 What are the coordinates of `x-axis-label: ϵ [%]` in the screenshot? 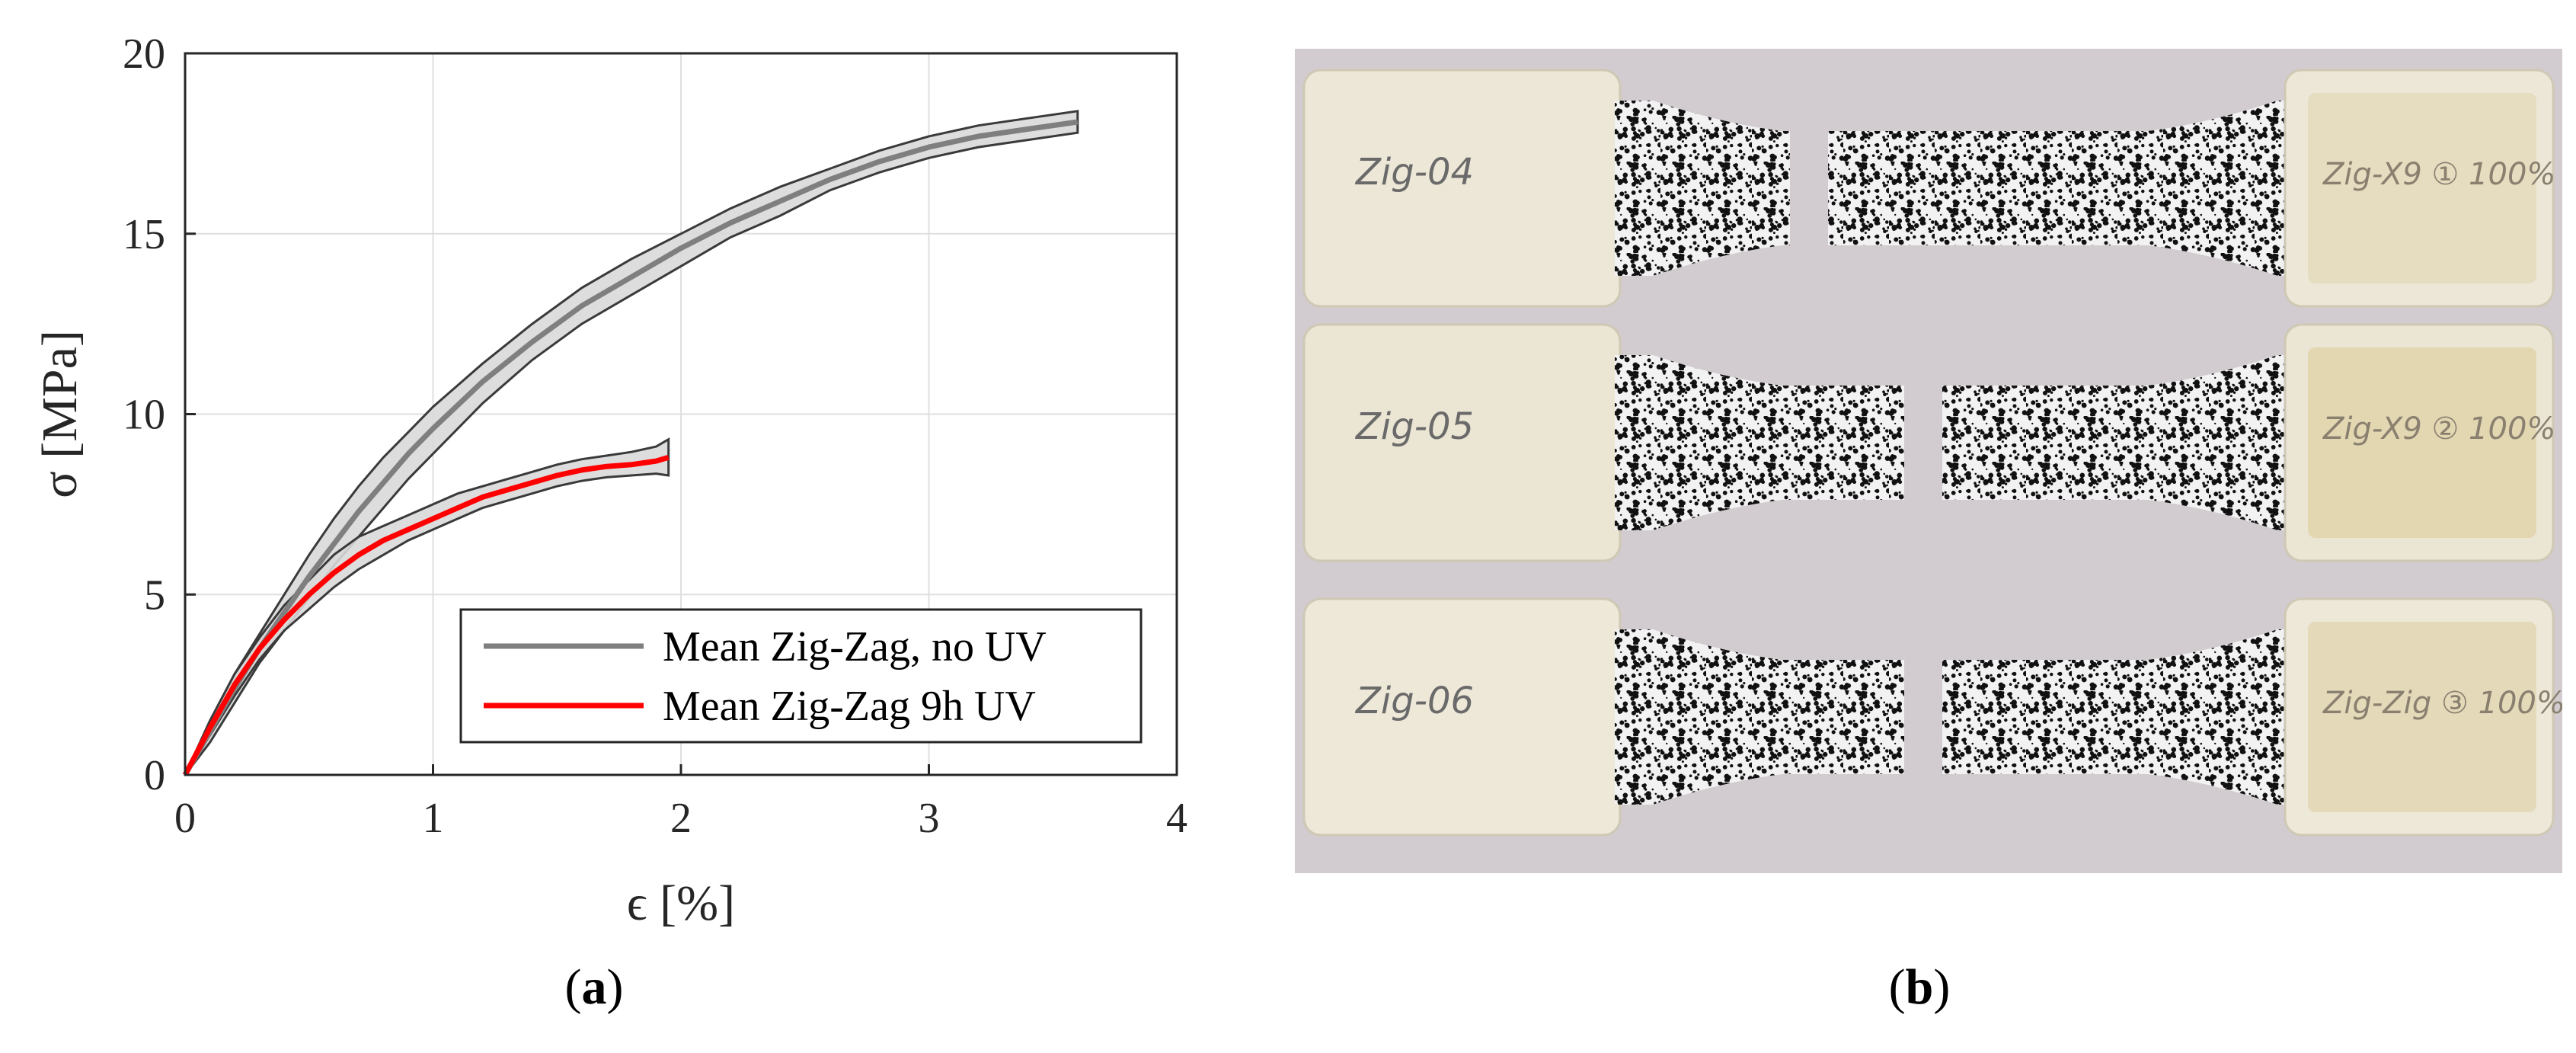 It's located at (681, 903).